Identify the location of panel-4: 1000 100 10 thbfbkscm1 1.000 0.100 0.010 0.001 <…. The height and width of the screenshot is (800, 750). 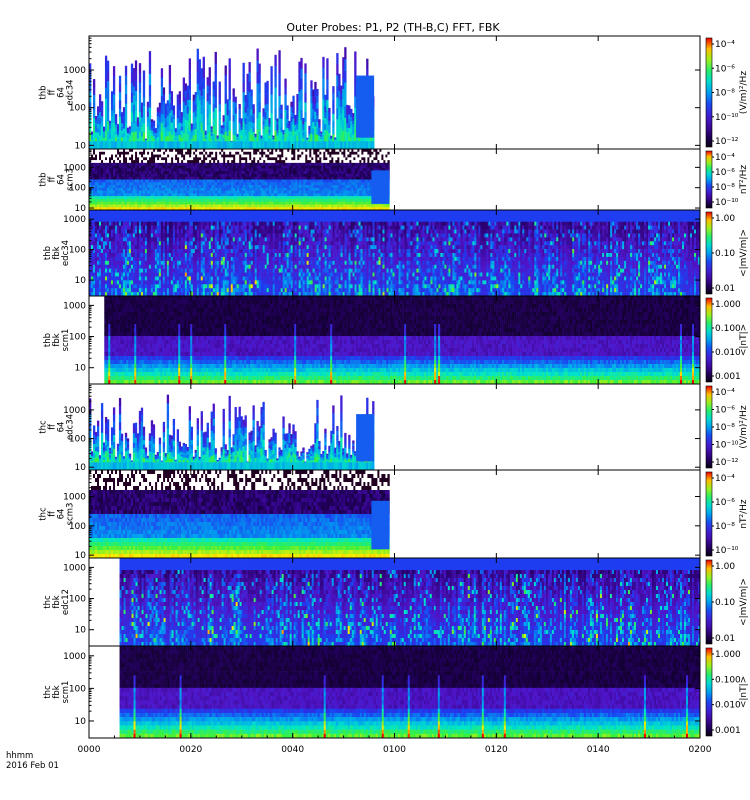
(396, 340).